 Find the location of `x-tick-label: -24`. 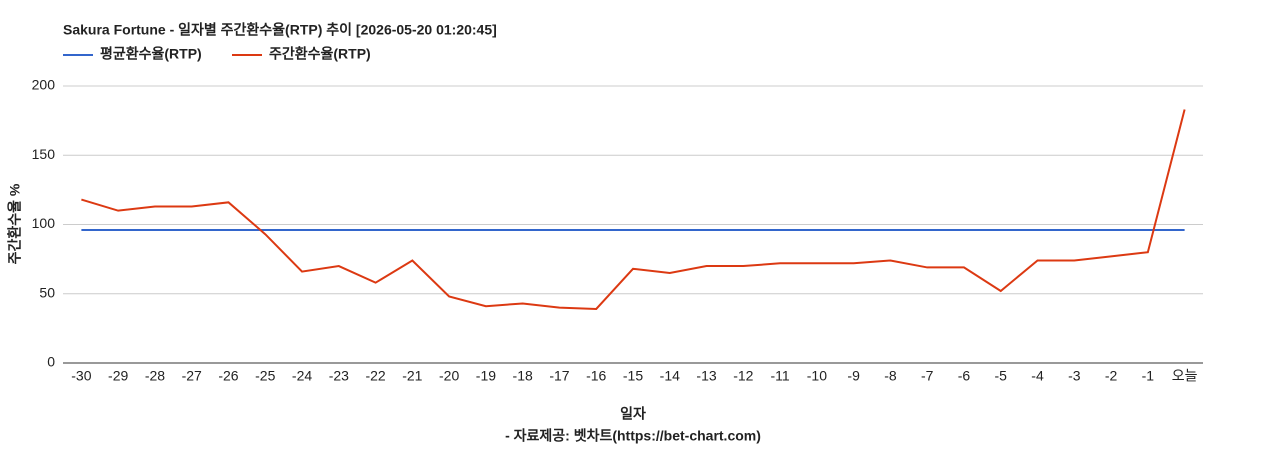

x-tick-label: -24 is located at coordinates (302, 376).